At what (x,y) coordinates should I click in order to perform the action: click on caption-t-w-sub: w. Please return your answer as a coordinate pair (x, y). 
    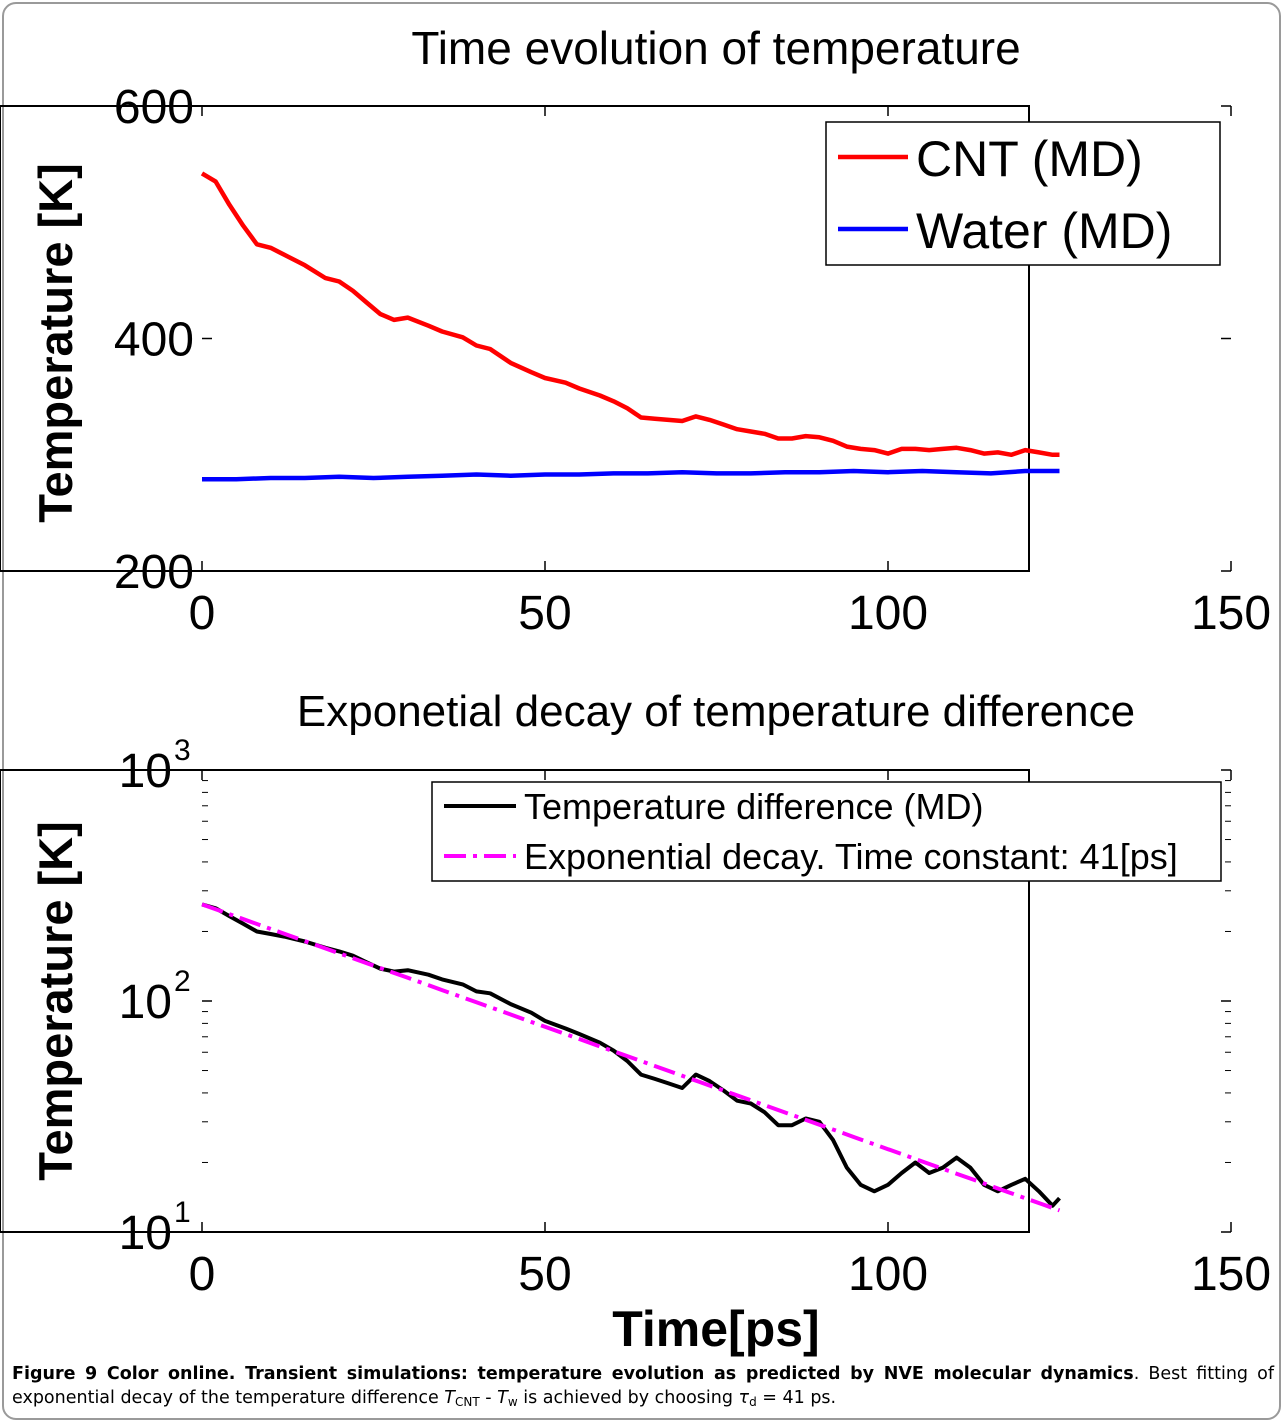
    Looking at the image, I should click on (512, 1402).